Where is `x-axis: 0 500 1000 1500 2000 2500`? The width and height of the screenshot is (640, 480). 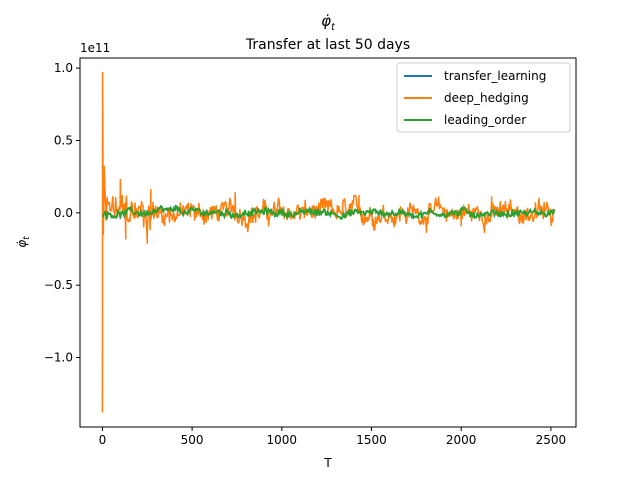 x-axis: 0 500 1000 1500 2000 2500 is located at coordinates (333, 437).